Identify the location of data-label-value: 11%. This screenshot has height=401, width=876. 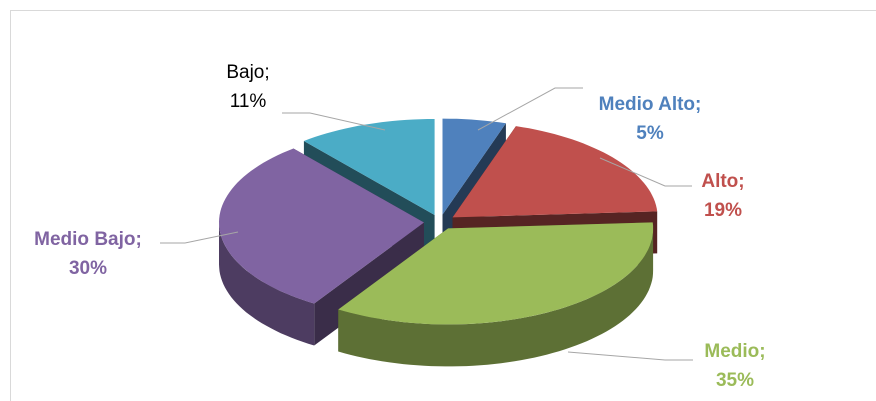
(248, 101).